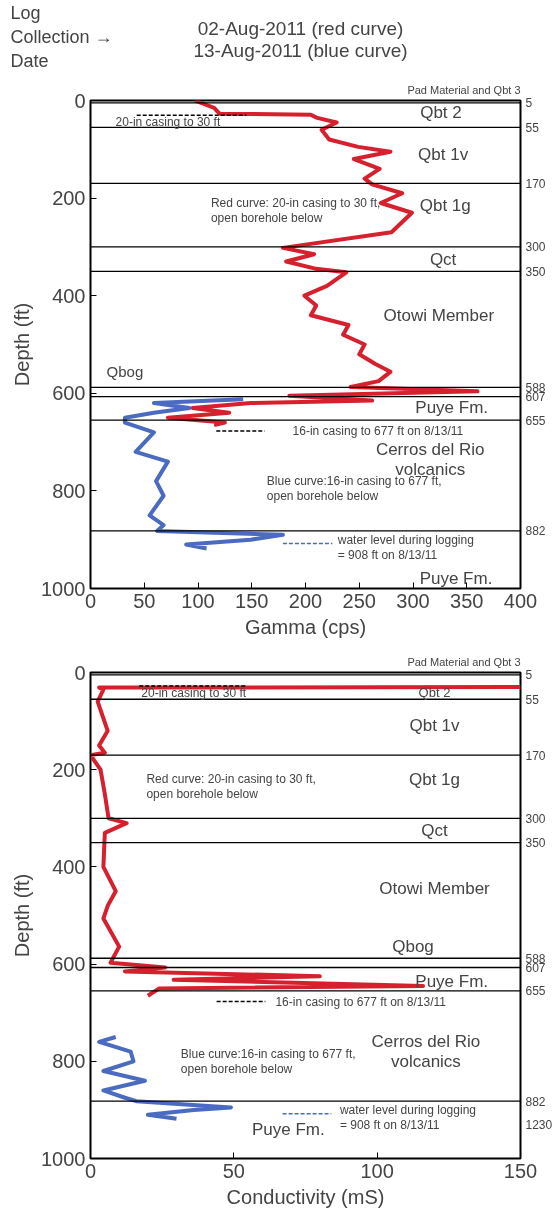  Describe the element at coordinates (305, 1196) in the screenshot. I see `x-axis-title: Conductivity (mS)` at that location.